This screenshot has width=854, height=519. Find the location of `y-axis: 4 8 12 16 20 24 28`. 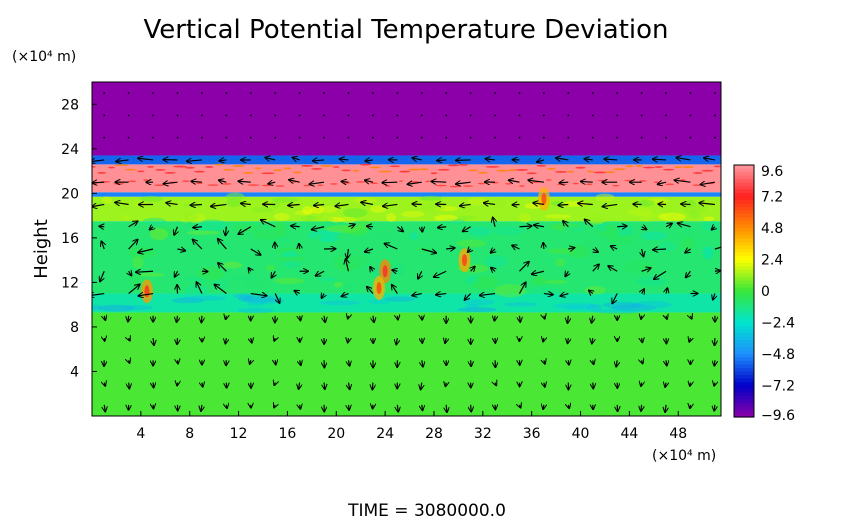

y-axis: 4 8 12 16 20 24 28 is located at coordinates (79, 238).